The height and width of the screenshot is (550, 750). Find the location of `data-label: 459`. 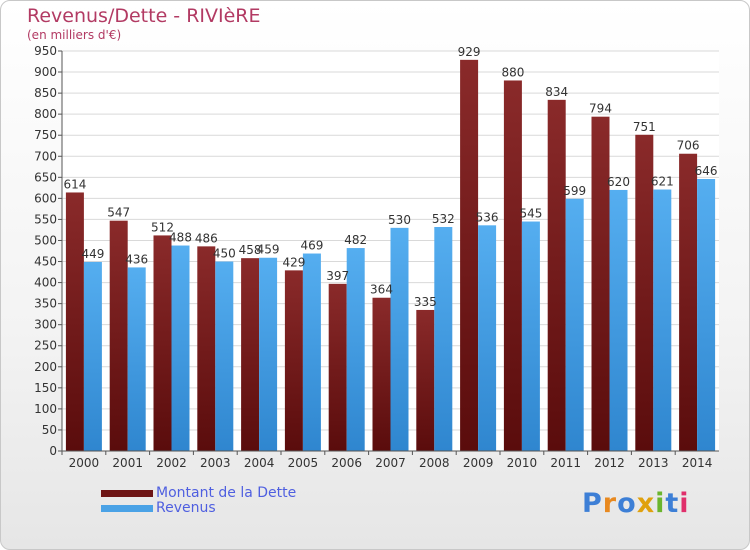

data-label: 459 is located at coordinates (268, 250).